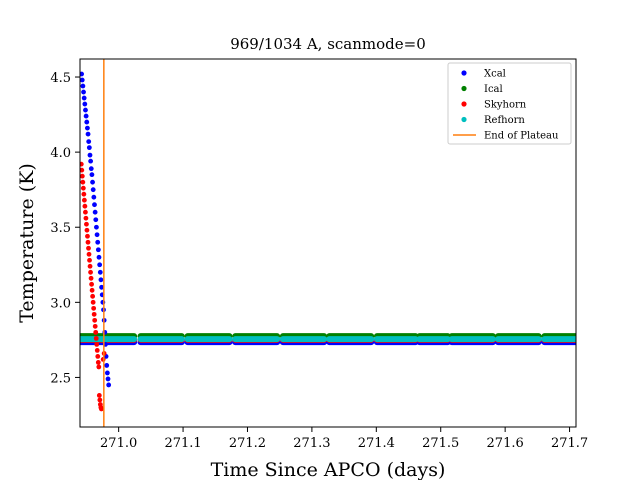  I want to click on y-tick-label: 3.5, so click(60, 228).